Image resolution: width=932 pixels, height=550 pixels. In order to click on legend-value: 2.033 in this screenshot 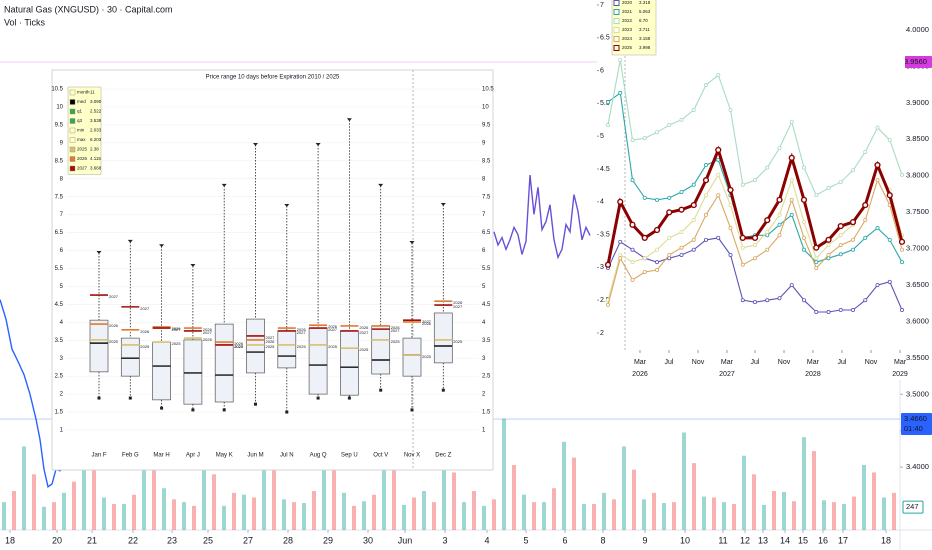, I will do `click(96, 130)`.